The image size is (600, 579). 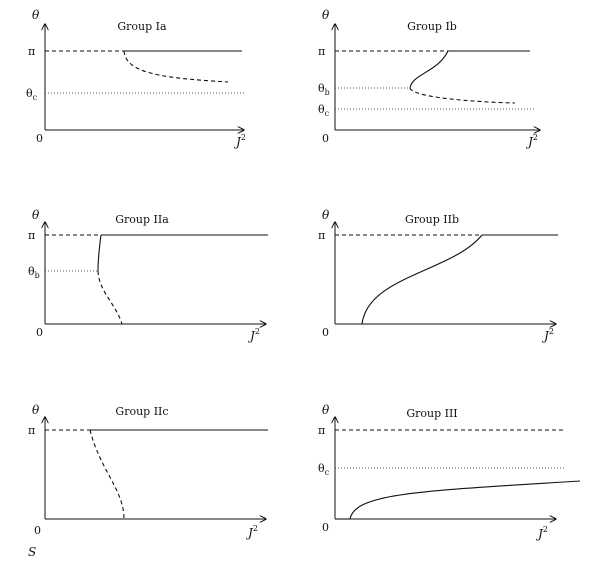 What do you see at coordinates (148, 275) in the screenshot?
I see `panel-group-iia: Group IIa θ π θb 0 J2` at bounding box center [148, 275].